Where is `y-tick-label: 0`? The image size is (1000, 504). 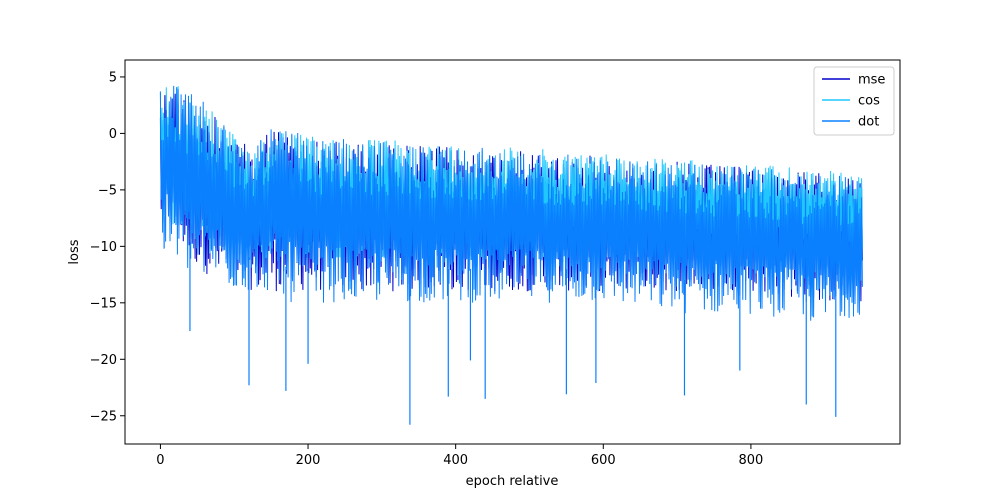
y-tick-label: 0 is located at coordinates (113, 134).